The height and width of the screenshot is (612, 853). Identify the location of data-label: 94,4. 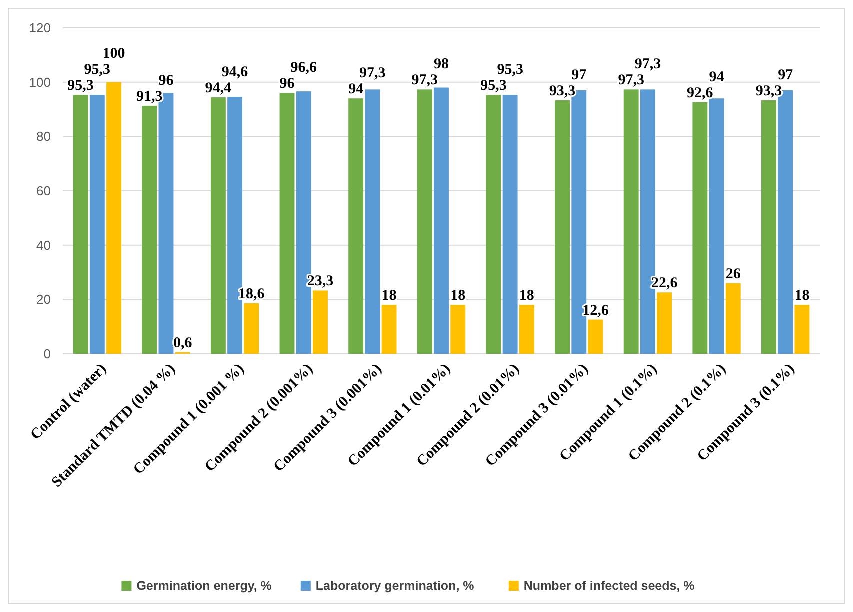
(218, 88).